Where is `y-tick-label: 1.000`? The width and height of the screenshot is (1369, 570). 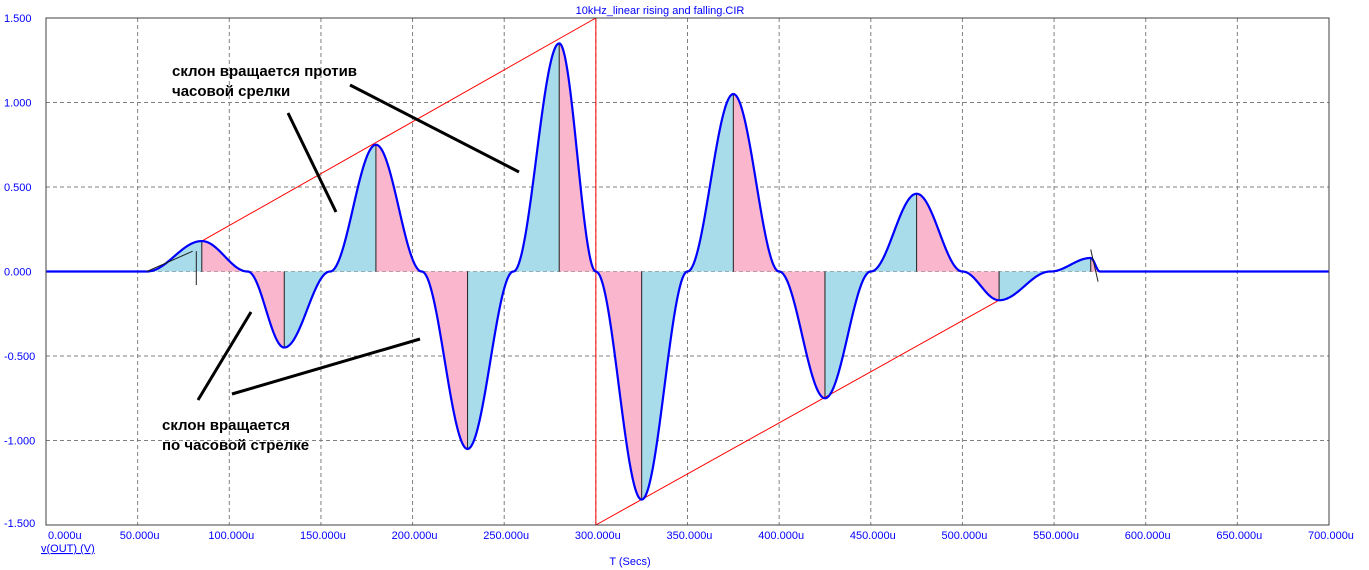
y-tick-label: 1.000 is located at coordinates (18, 104).